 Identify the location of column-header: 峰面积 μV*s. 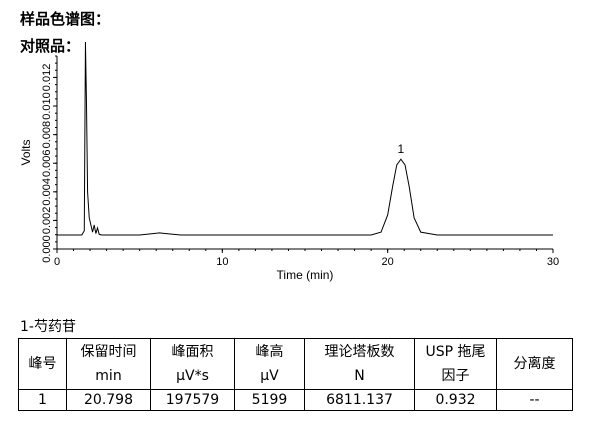
(192, 364).